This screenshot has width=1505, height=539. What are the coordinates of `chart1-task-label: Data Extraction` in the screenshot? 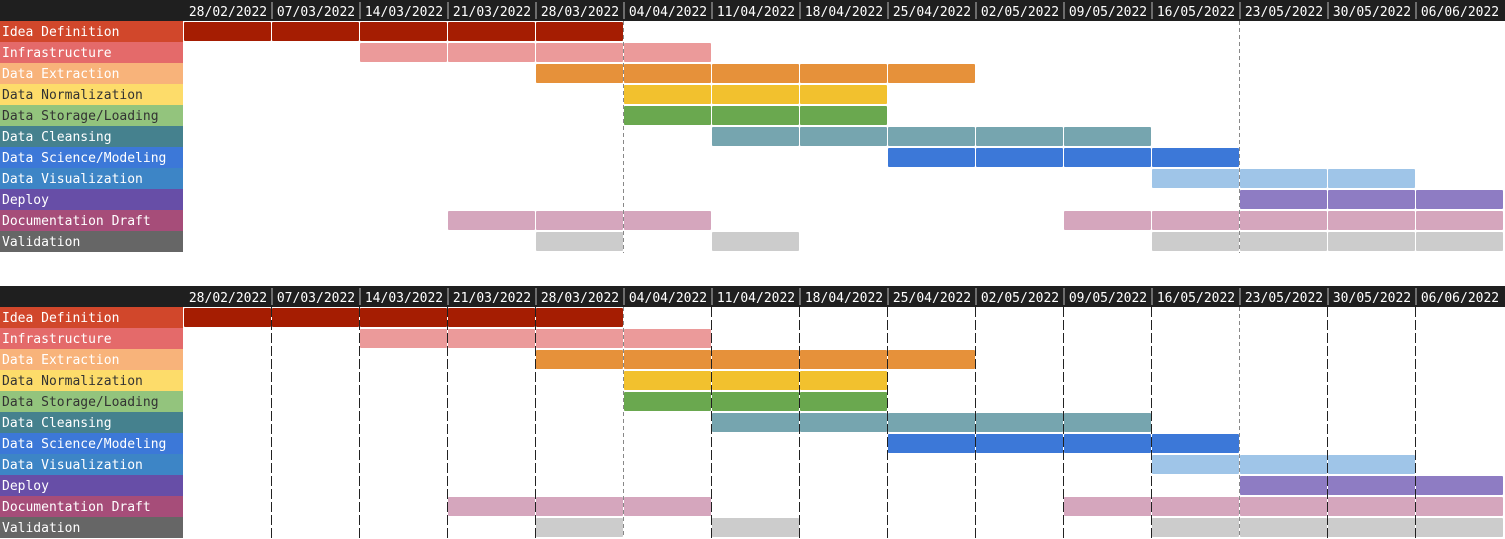 It's located at (60, 74).